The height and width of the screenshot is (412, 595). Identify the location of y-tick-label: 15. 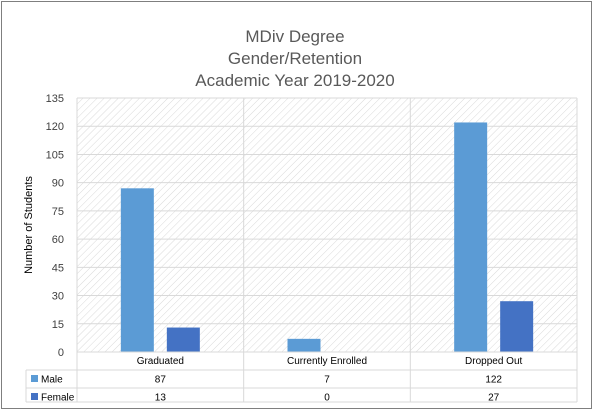
(58, 325).